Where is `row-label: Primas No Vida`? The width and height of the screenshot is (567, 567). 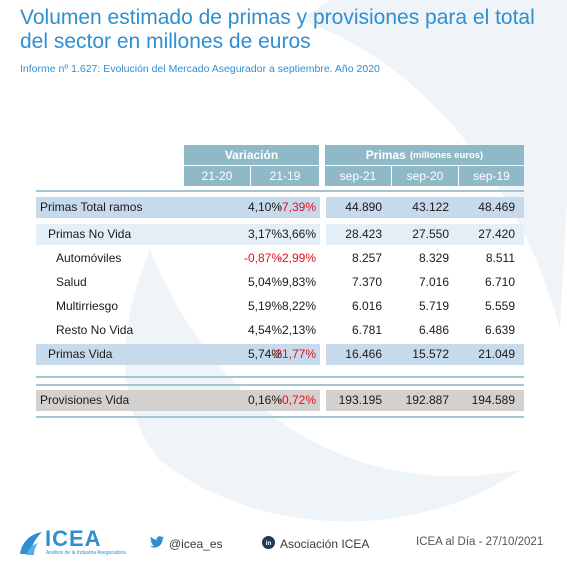
row-label: Primas No Vida is located at coordinates (90, 234).